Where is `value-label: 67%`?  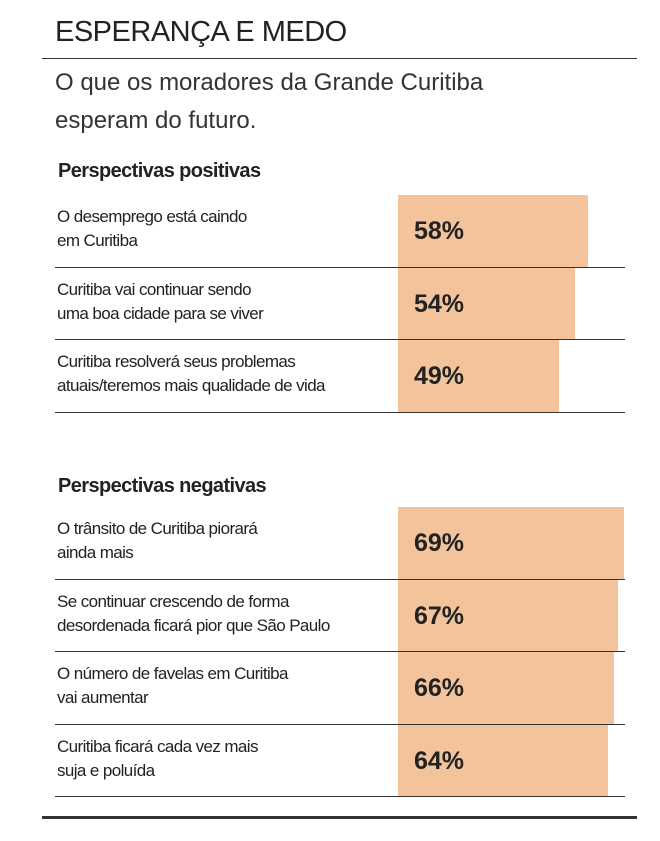
value-label: 67% is located at coordinates (439, 615).